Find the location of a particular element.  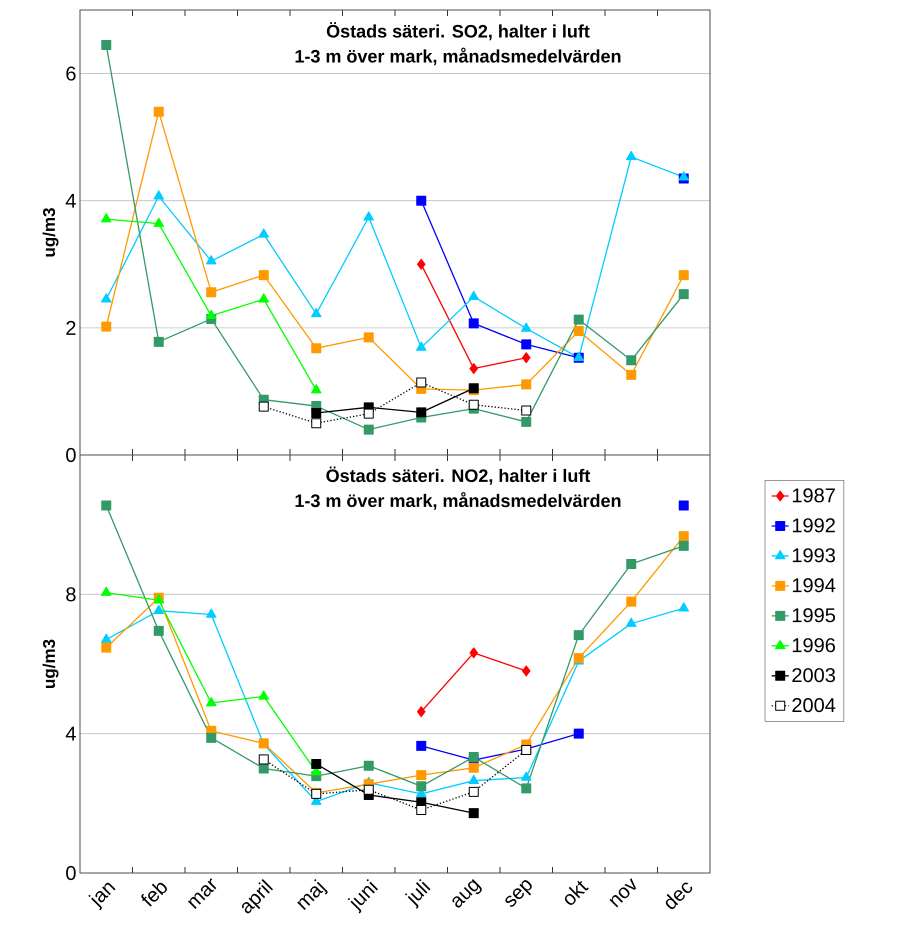

legend-label: 2003 is located at coordinates (813, 675).